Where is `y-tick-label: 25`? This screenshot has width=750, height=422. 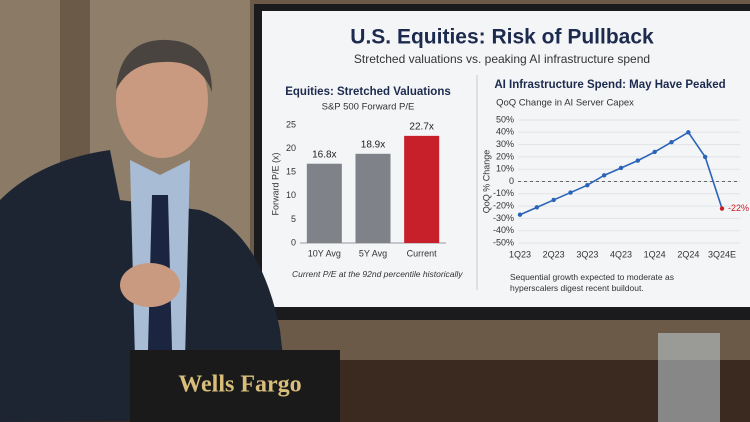 y-tick-label: 25 is located at coordinates (291, 124).